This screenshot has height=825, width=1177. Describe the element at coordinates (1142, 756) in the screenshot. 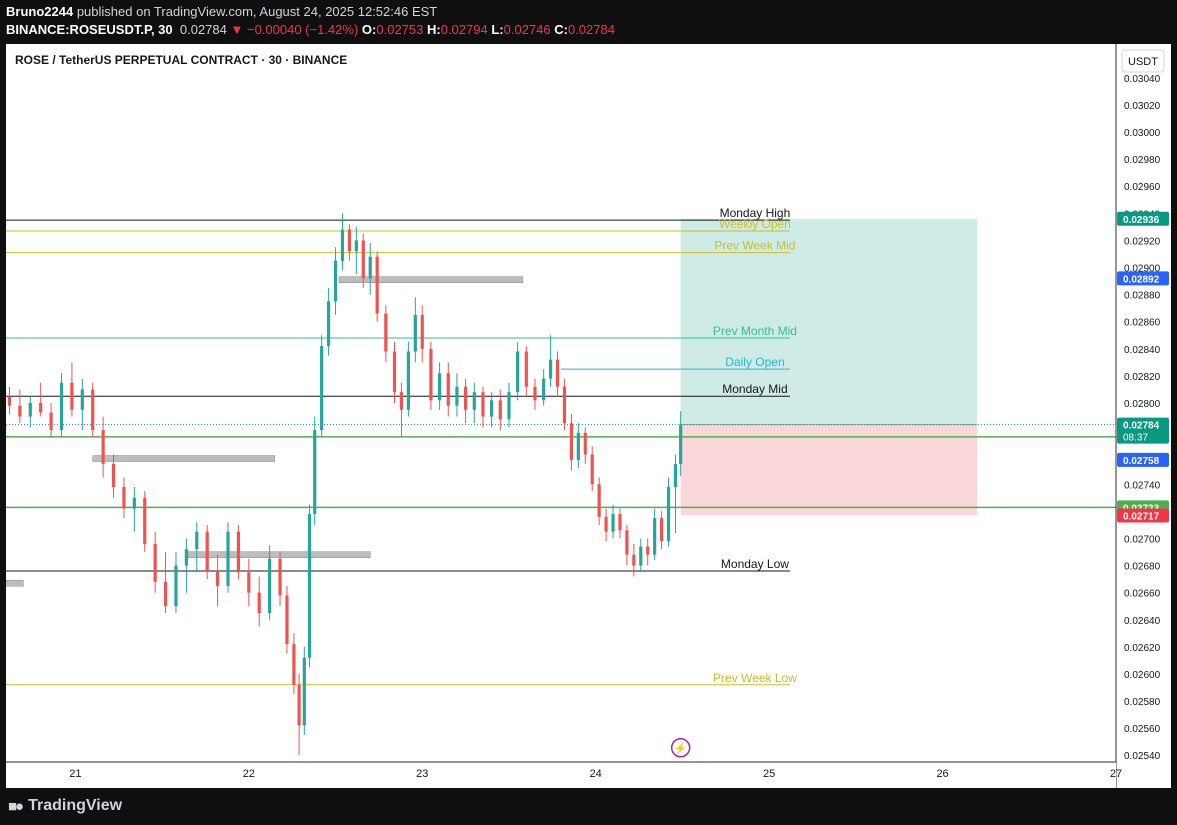

I see `y-tick-label: 0.02540` at that location.